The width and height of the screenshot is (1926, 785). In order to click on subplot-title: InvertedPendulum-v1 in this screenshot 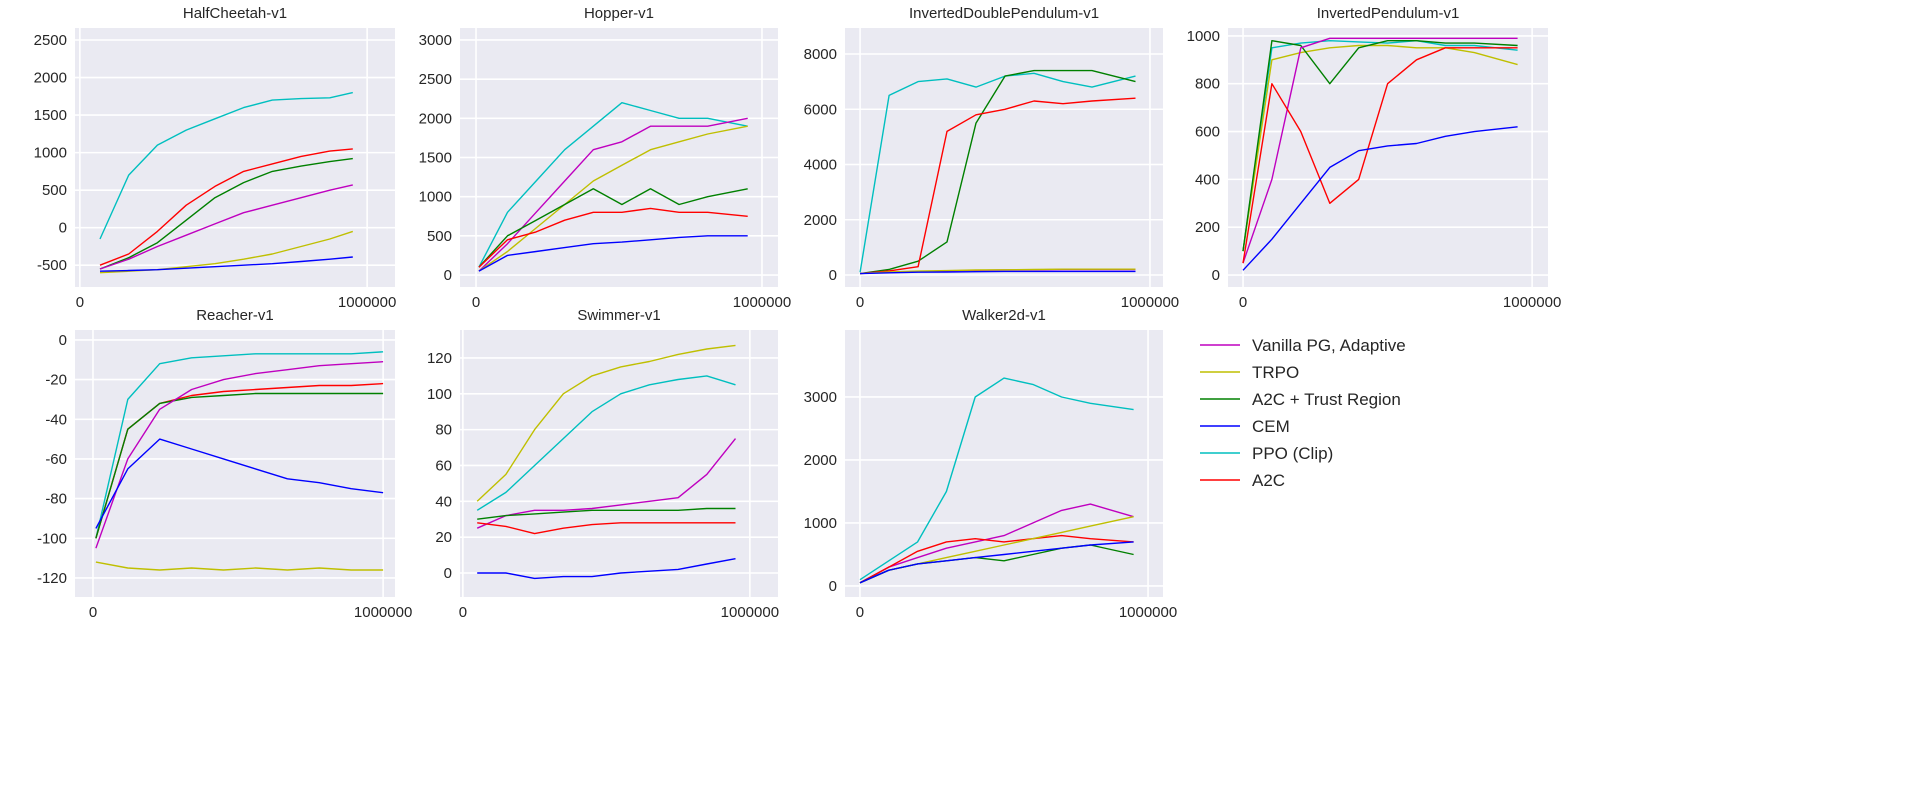, I will do `click(1388, 13)`.